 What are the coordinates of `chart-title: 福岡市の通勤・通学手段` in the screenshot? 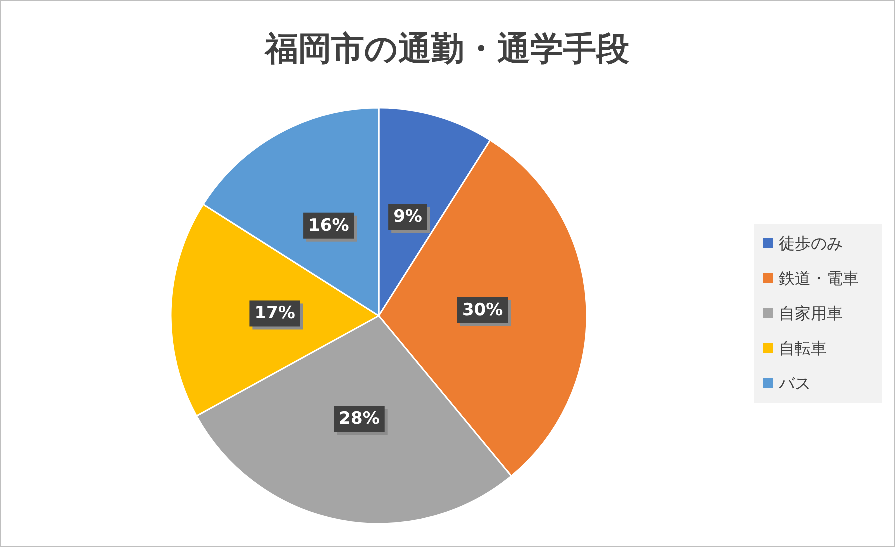 It's located at (447, 48).